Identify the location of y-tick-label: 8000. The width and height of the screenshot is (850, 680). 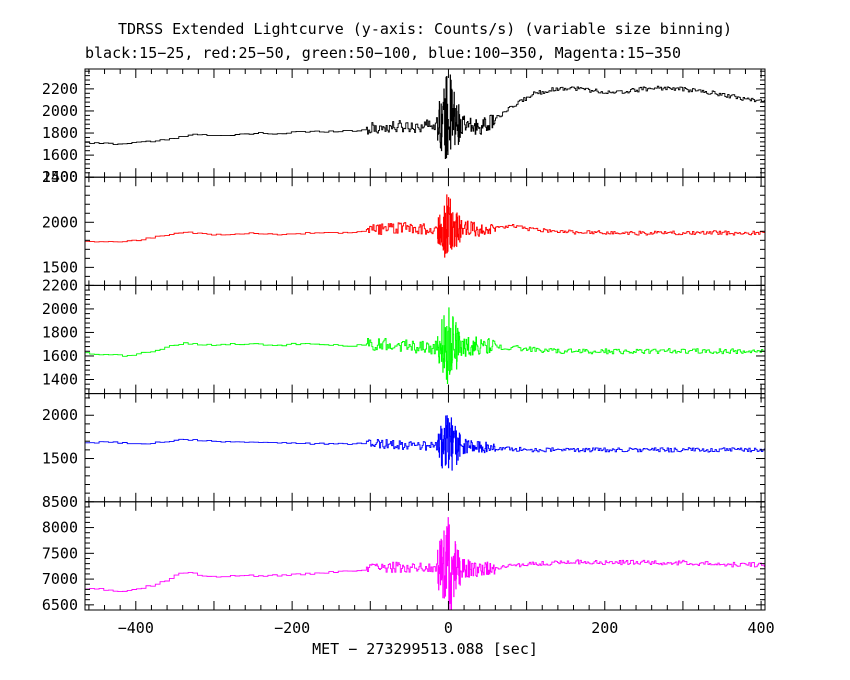
(60, 528).